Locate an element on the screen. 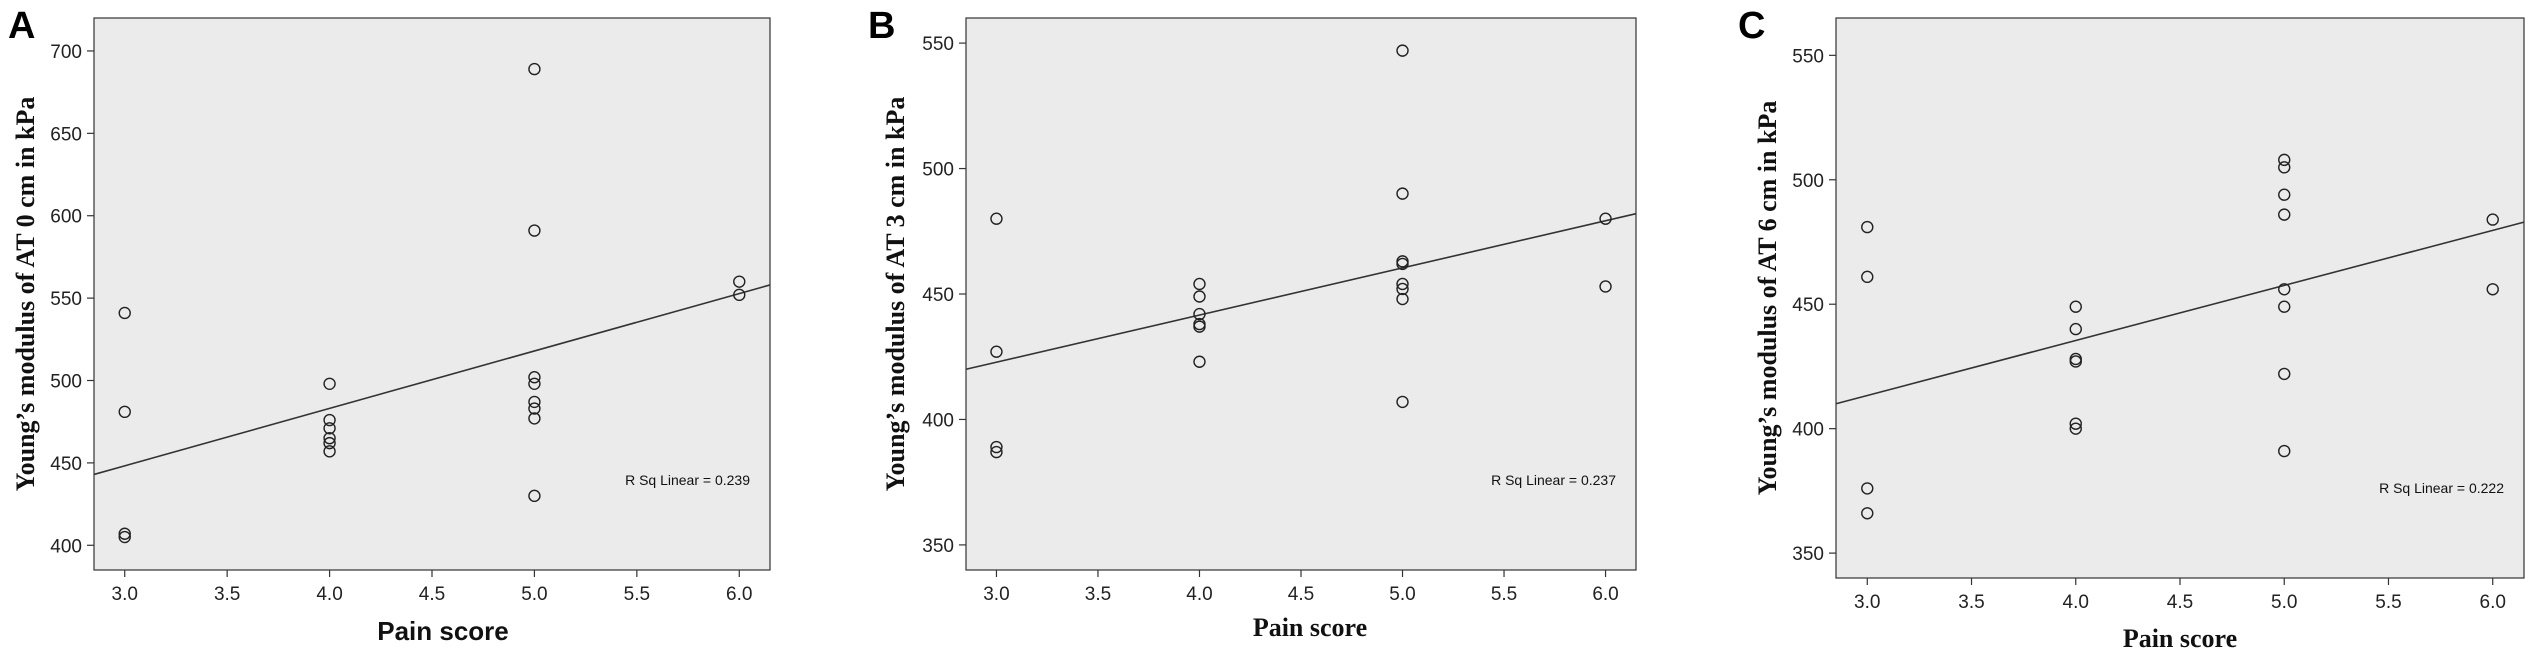 This screenshot has height=657, width=2533. y-tick-label: 450 is located at coordinates (938, 295).